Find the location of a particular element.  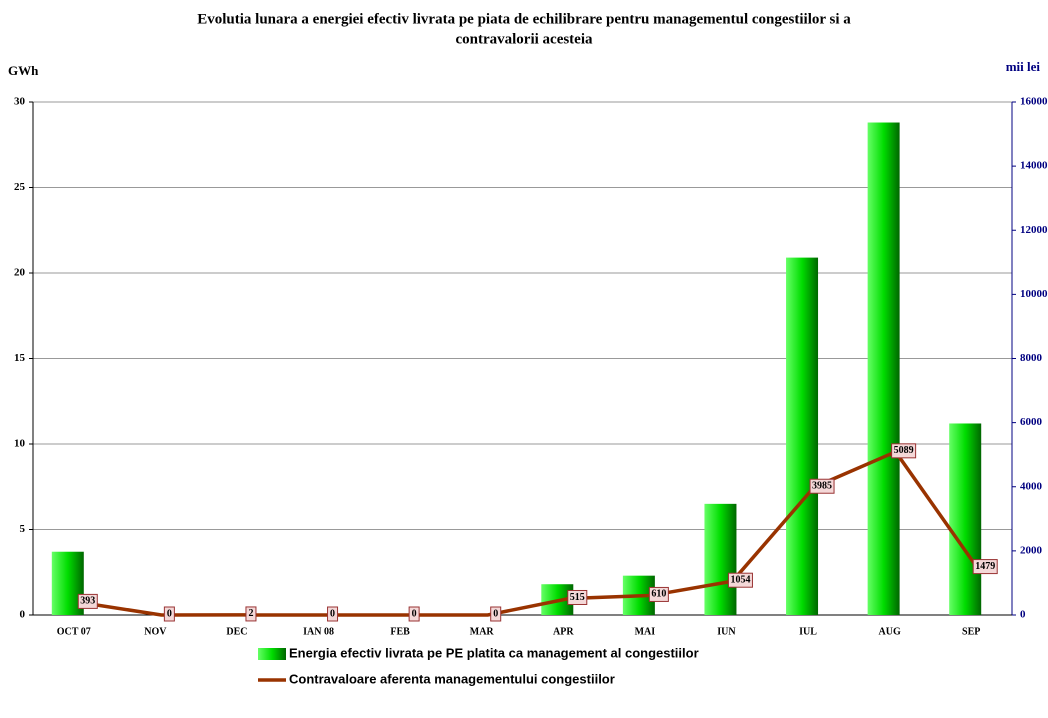

legend-swatch is located at coordinates (272, 654).